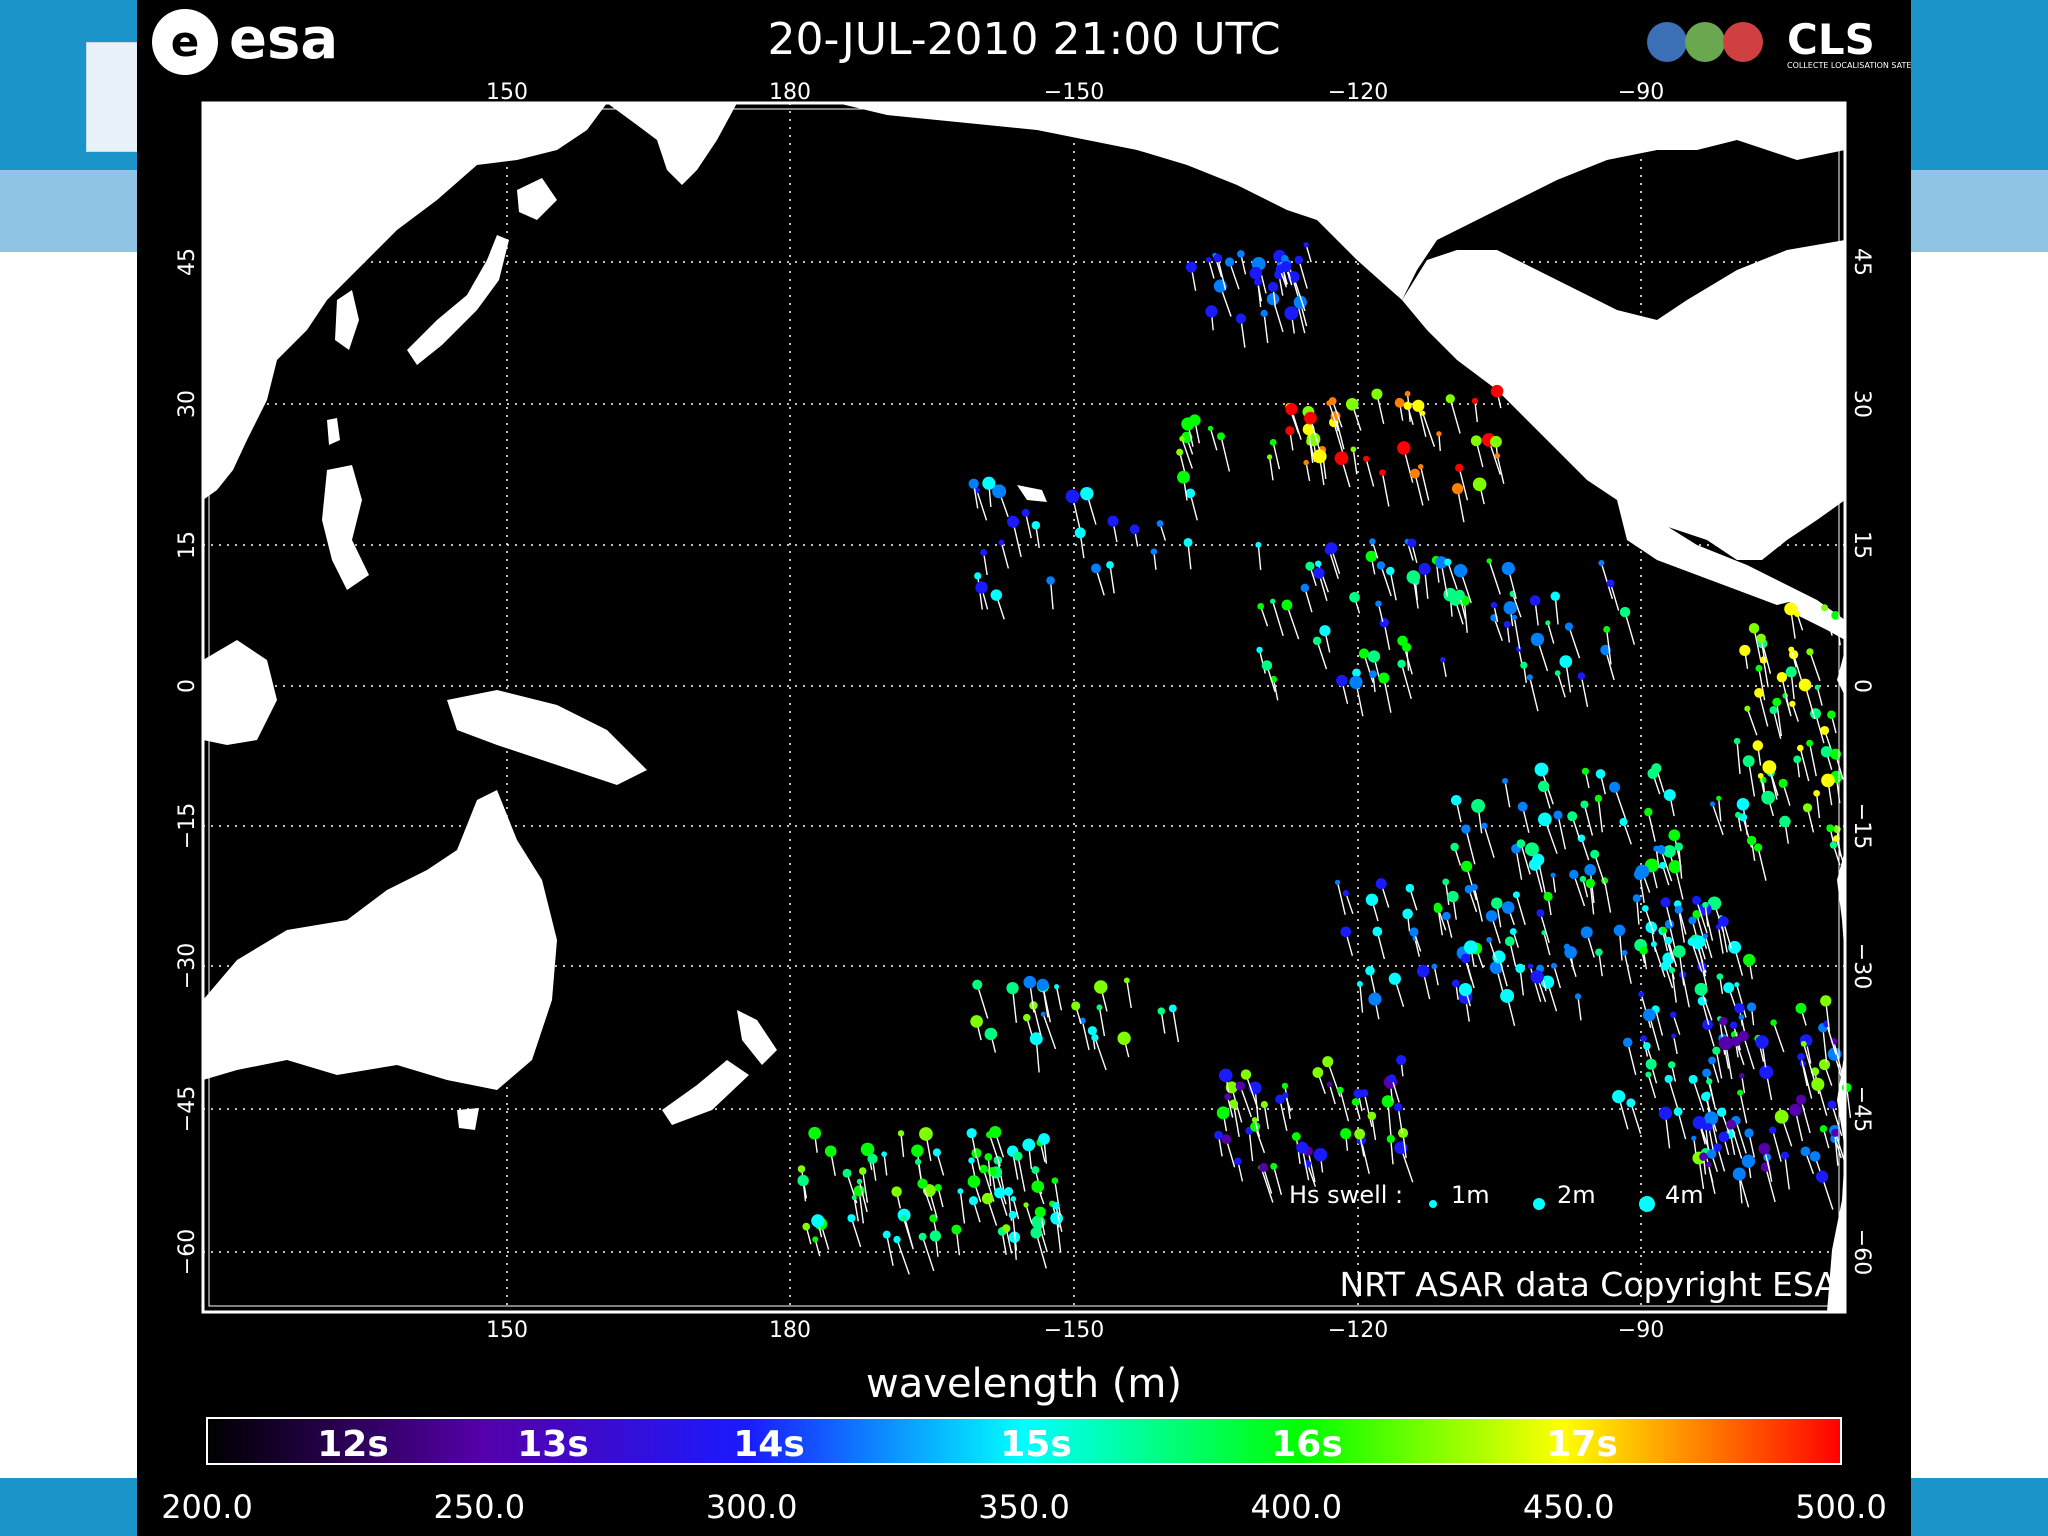 This screenshot has width=2048, height=1536. What do you see at coordinates (1861, 545) in the screenshot?
I see `lat-tick-label: 15` at bounding box center [1861, 545].